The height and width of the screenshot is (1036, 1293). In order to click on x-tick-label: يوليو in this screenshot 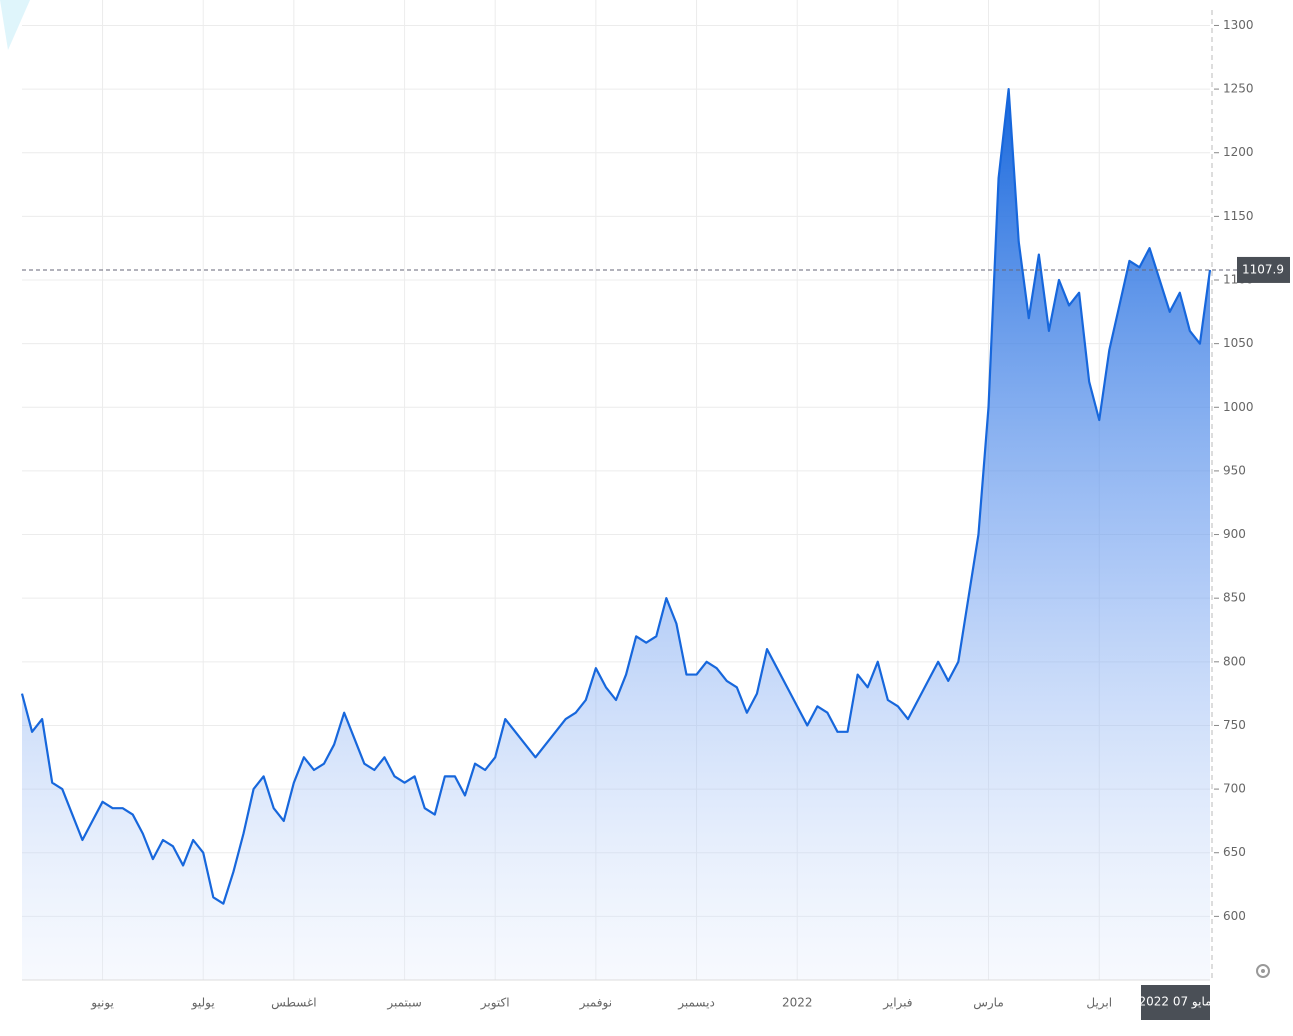, I will do `click(203, 1003)`.